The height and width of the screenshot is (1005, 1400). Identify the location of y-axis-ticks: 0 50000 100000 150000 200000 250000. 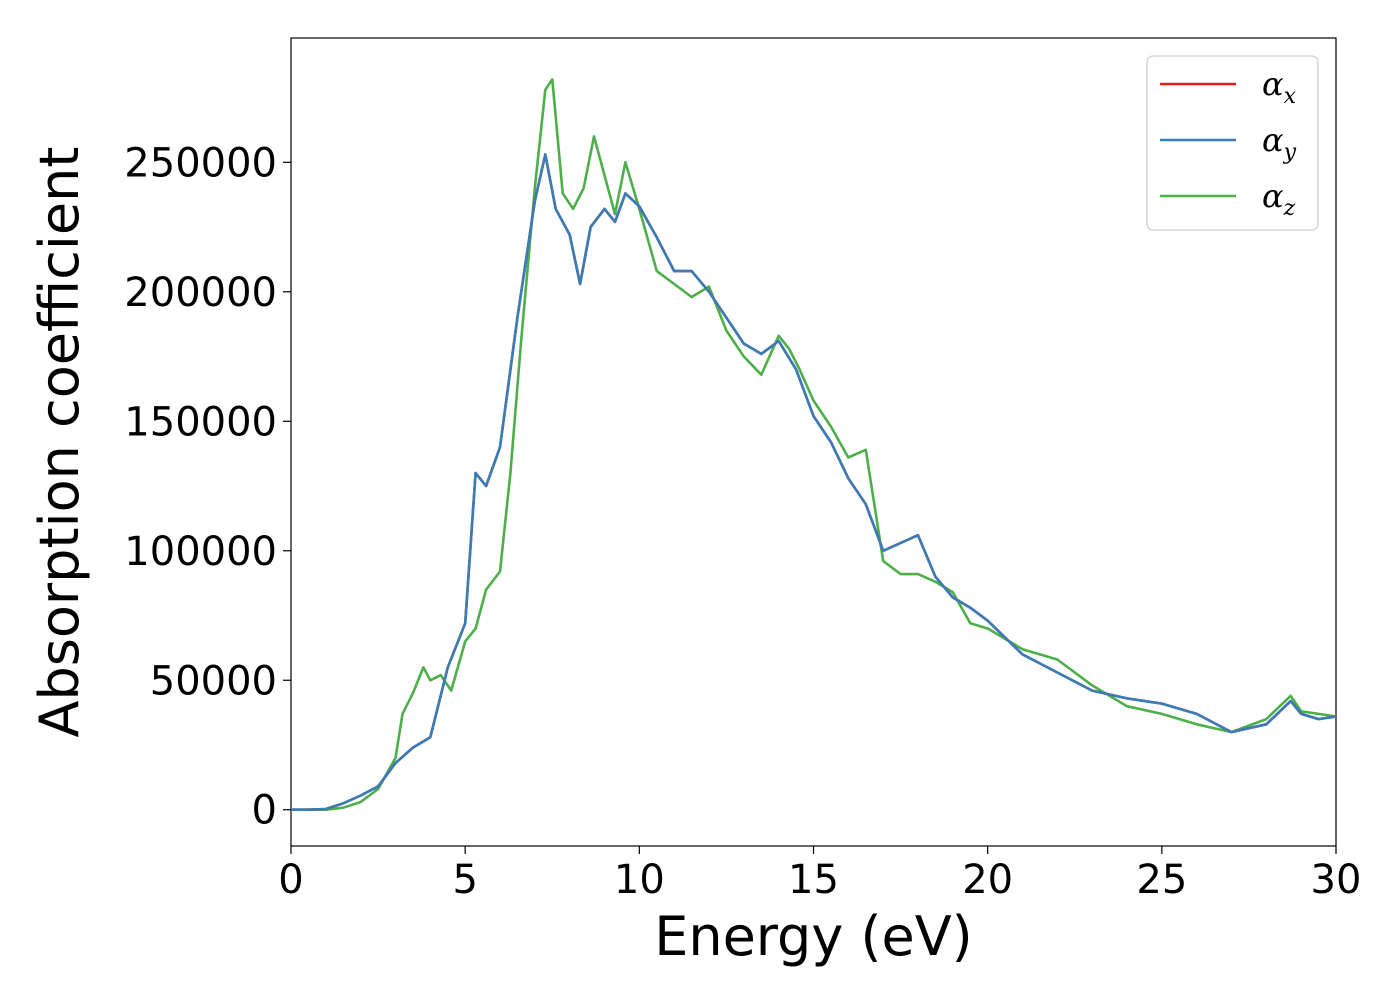
(207, 487).